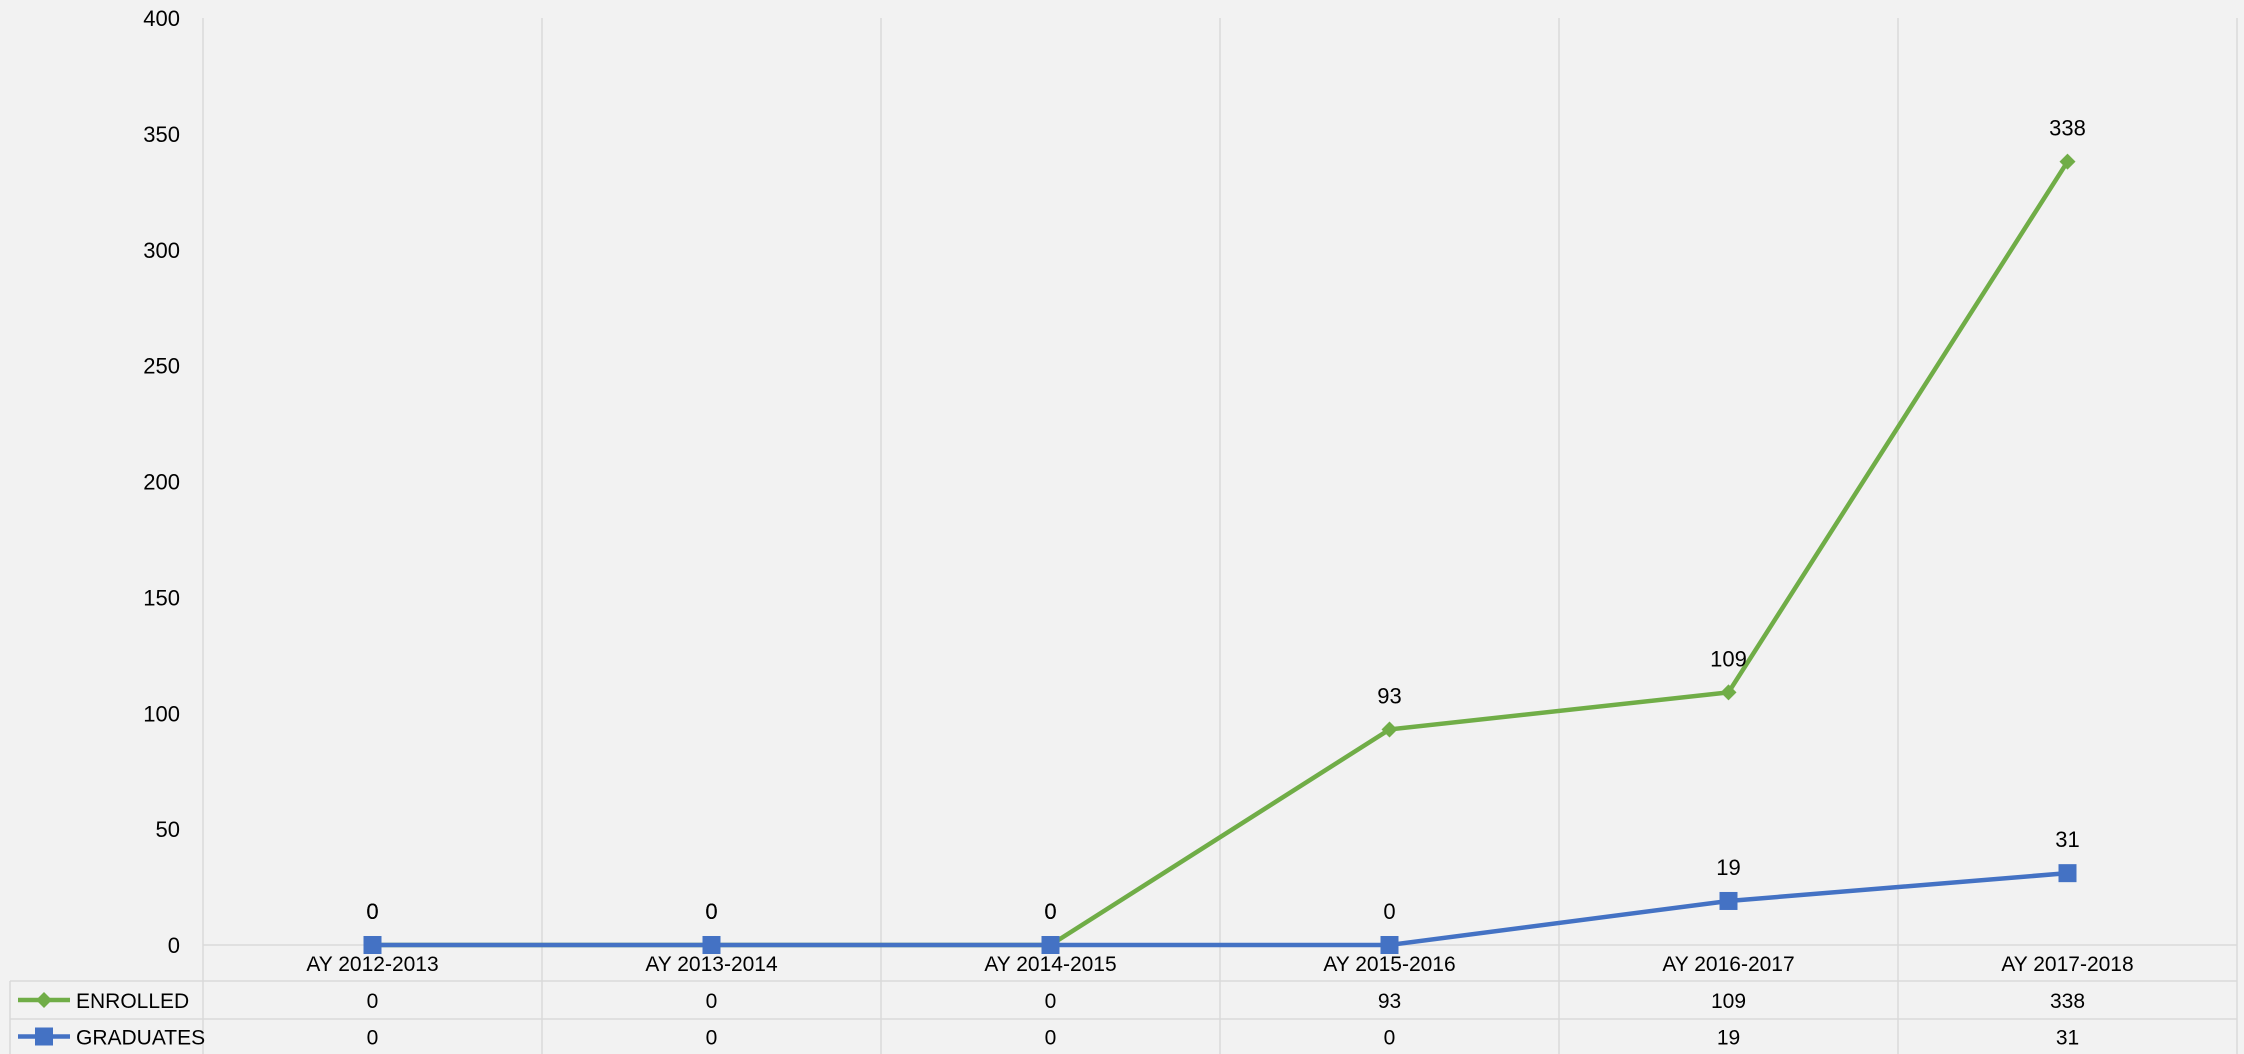 Image resolution: width=2244 pixels, height=1054 pixels. I want to click on data-label: 109, so click(1728, 658).